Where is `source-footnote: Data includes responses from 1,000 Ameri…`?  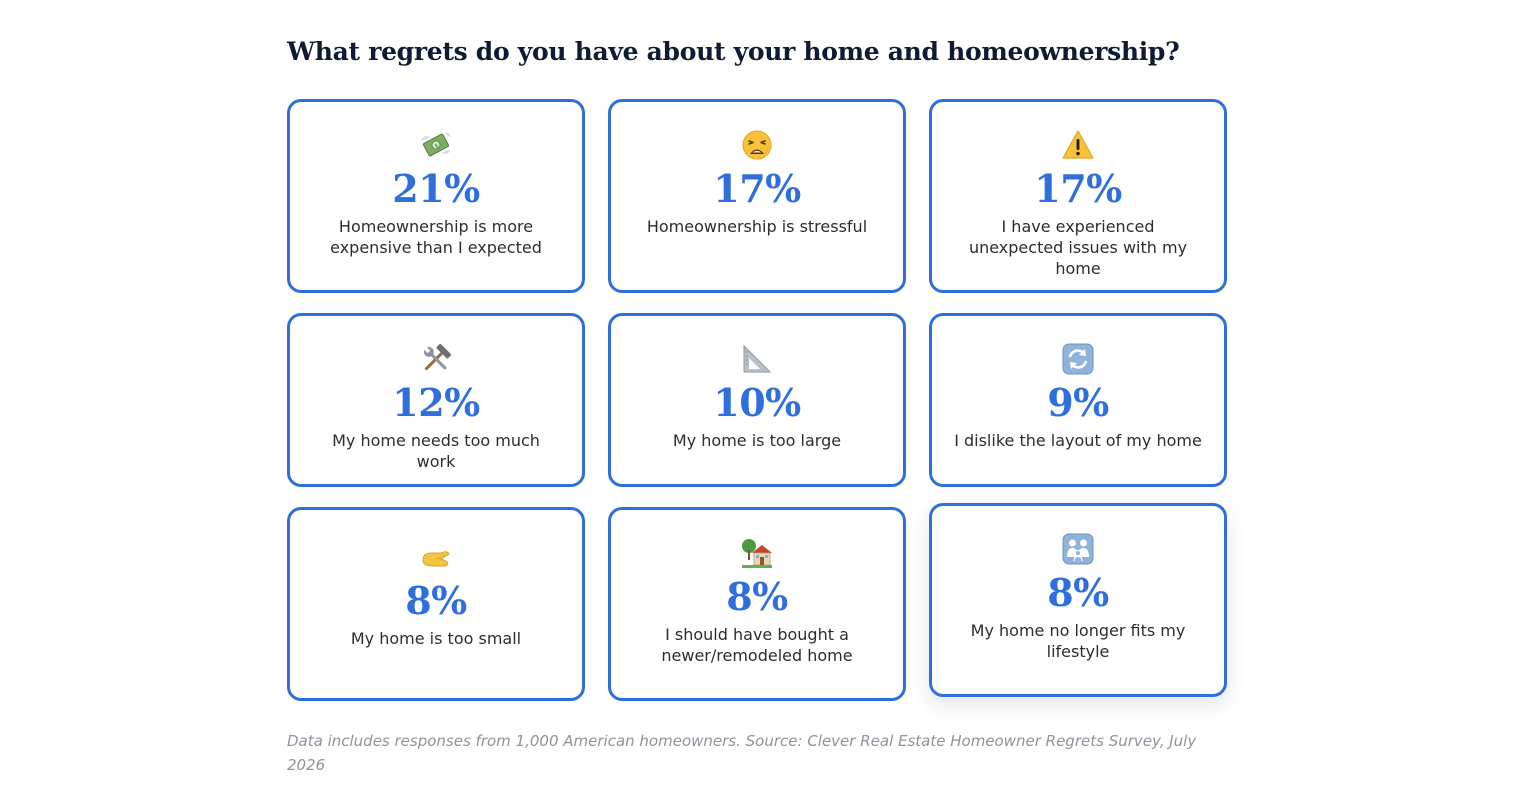
source-footnote: Data includes responses from 1,000 Ameri… is located at coordinates (742, 753).